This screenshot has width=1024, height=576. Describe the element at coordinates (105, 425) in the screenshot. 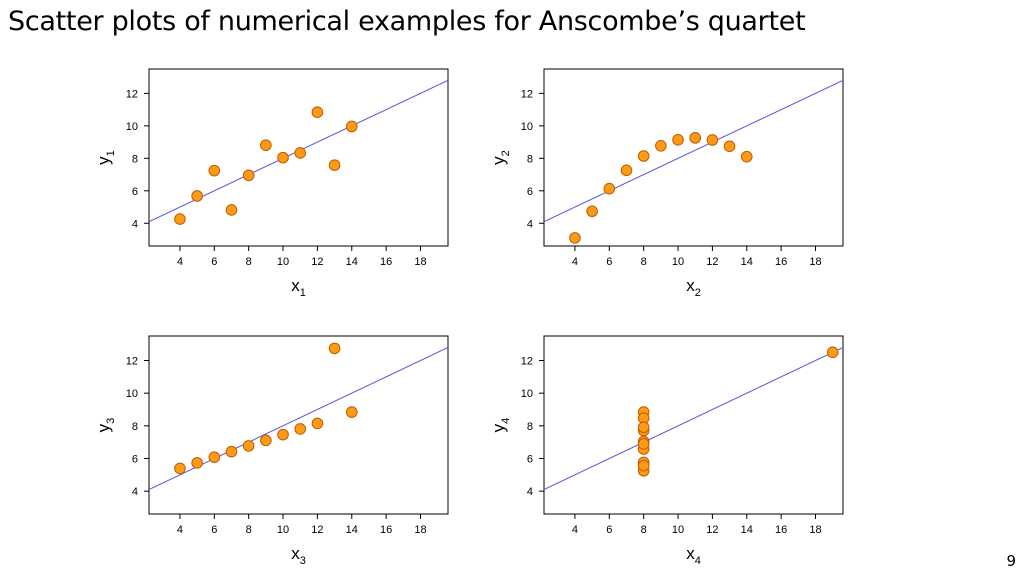

I see `y-axis-label: y3` at that location.